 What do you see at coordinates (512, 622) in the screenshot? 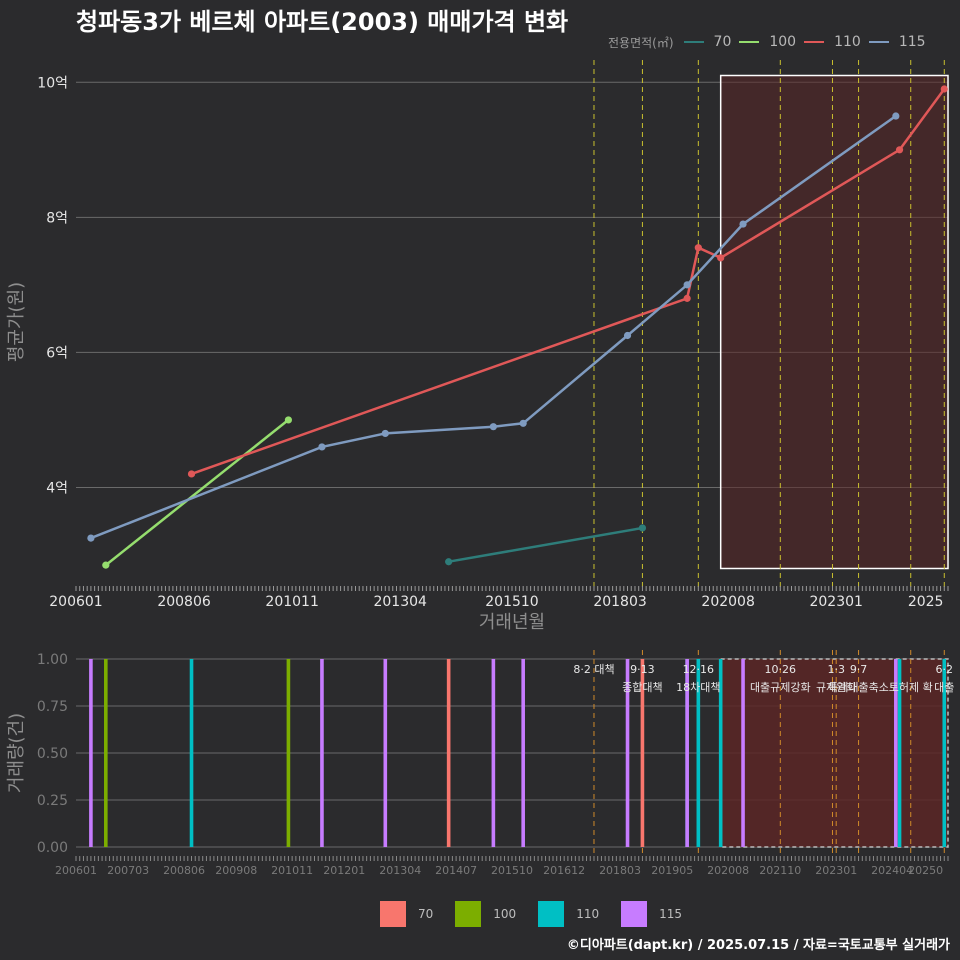
I see `price-x-axis-title: 거래년월` at bounding box center [512, 622].